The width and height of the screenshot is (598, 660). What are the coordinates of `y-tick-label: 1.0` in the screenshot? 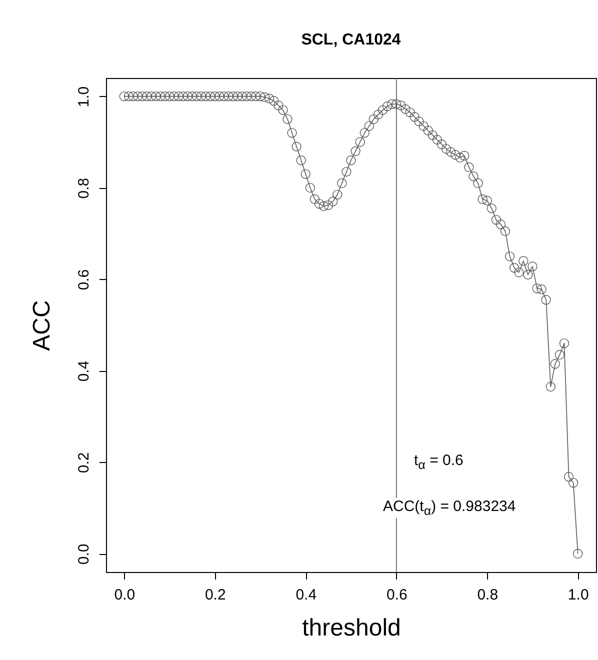 It's located at (84, 97).